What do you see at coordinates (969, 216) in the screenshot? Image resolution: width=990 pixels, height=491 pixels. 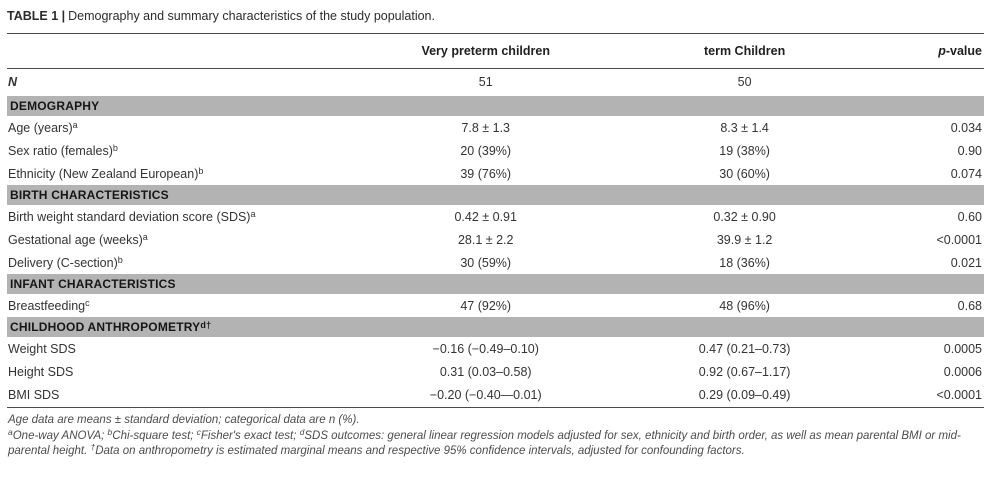 I see `p-value-cell: 0.60` at bounding box center [969, 216].